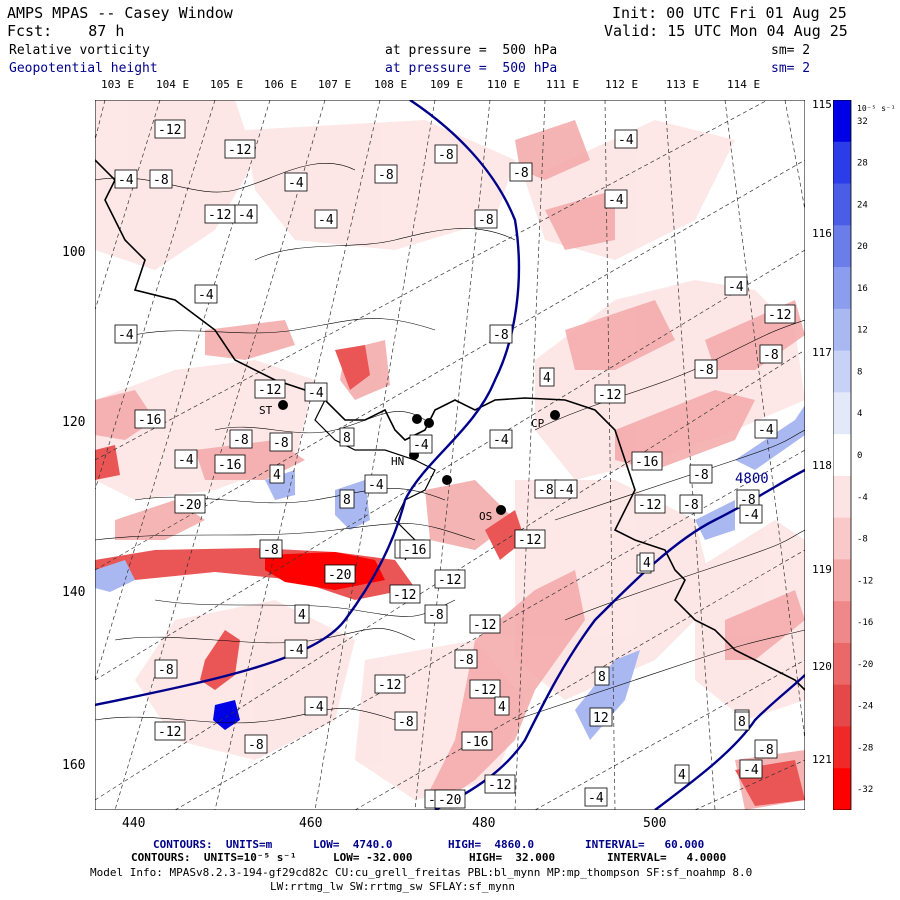 The image size is (900, 900). I want to click on init-time: Init: 00 UTC Fri 01 Aug 25, so click(729, 13).